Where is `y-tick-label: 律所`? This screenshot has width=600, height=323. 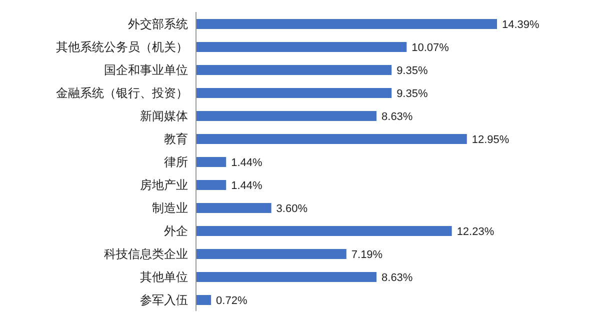 y-tick-label: 律所 is located at coordinates (176, 161).